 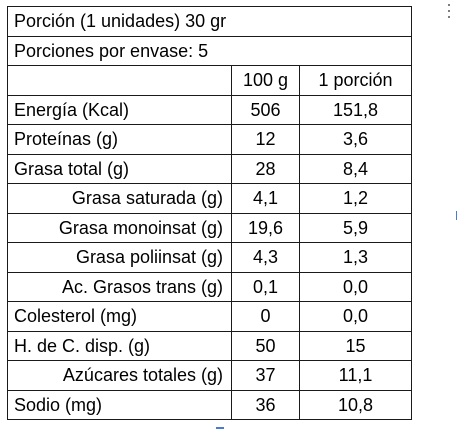 I want to click on per-100g-value-cell: 12, so click(x=265, y=139).